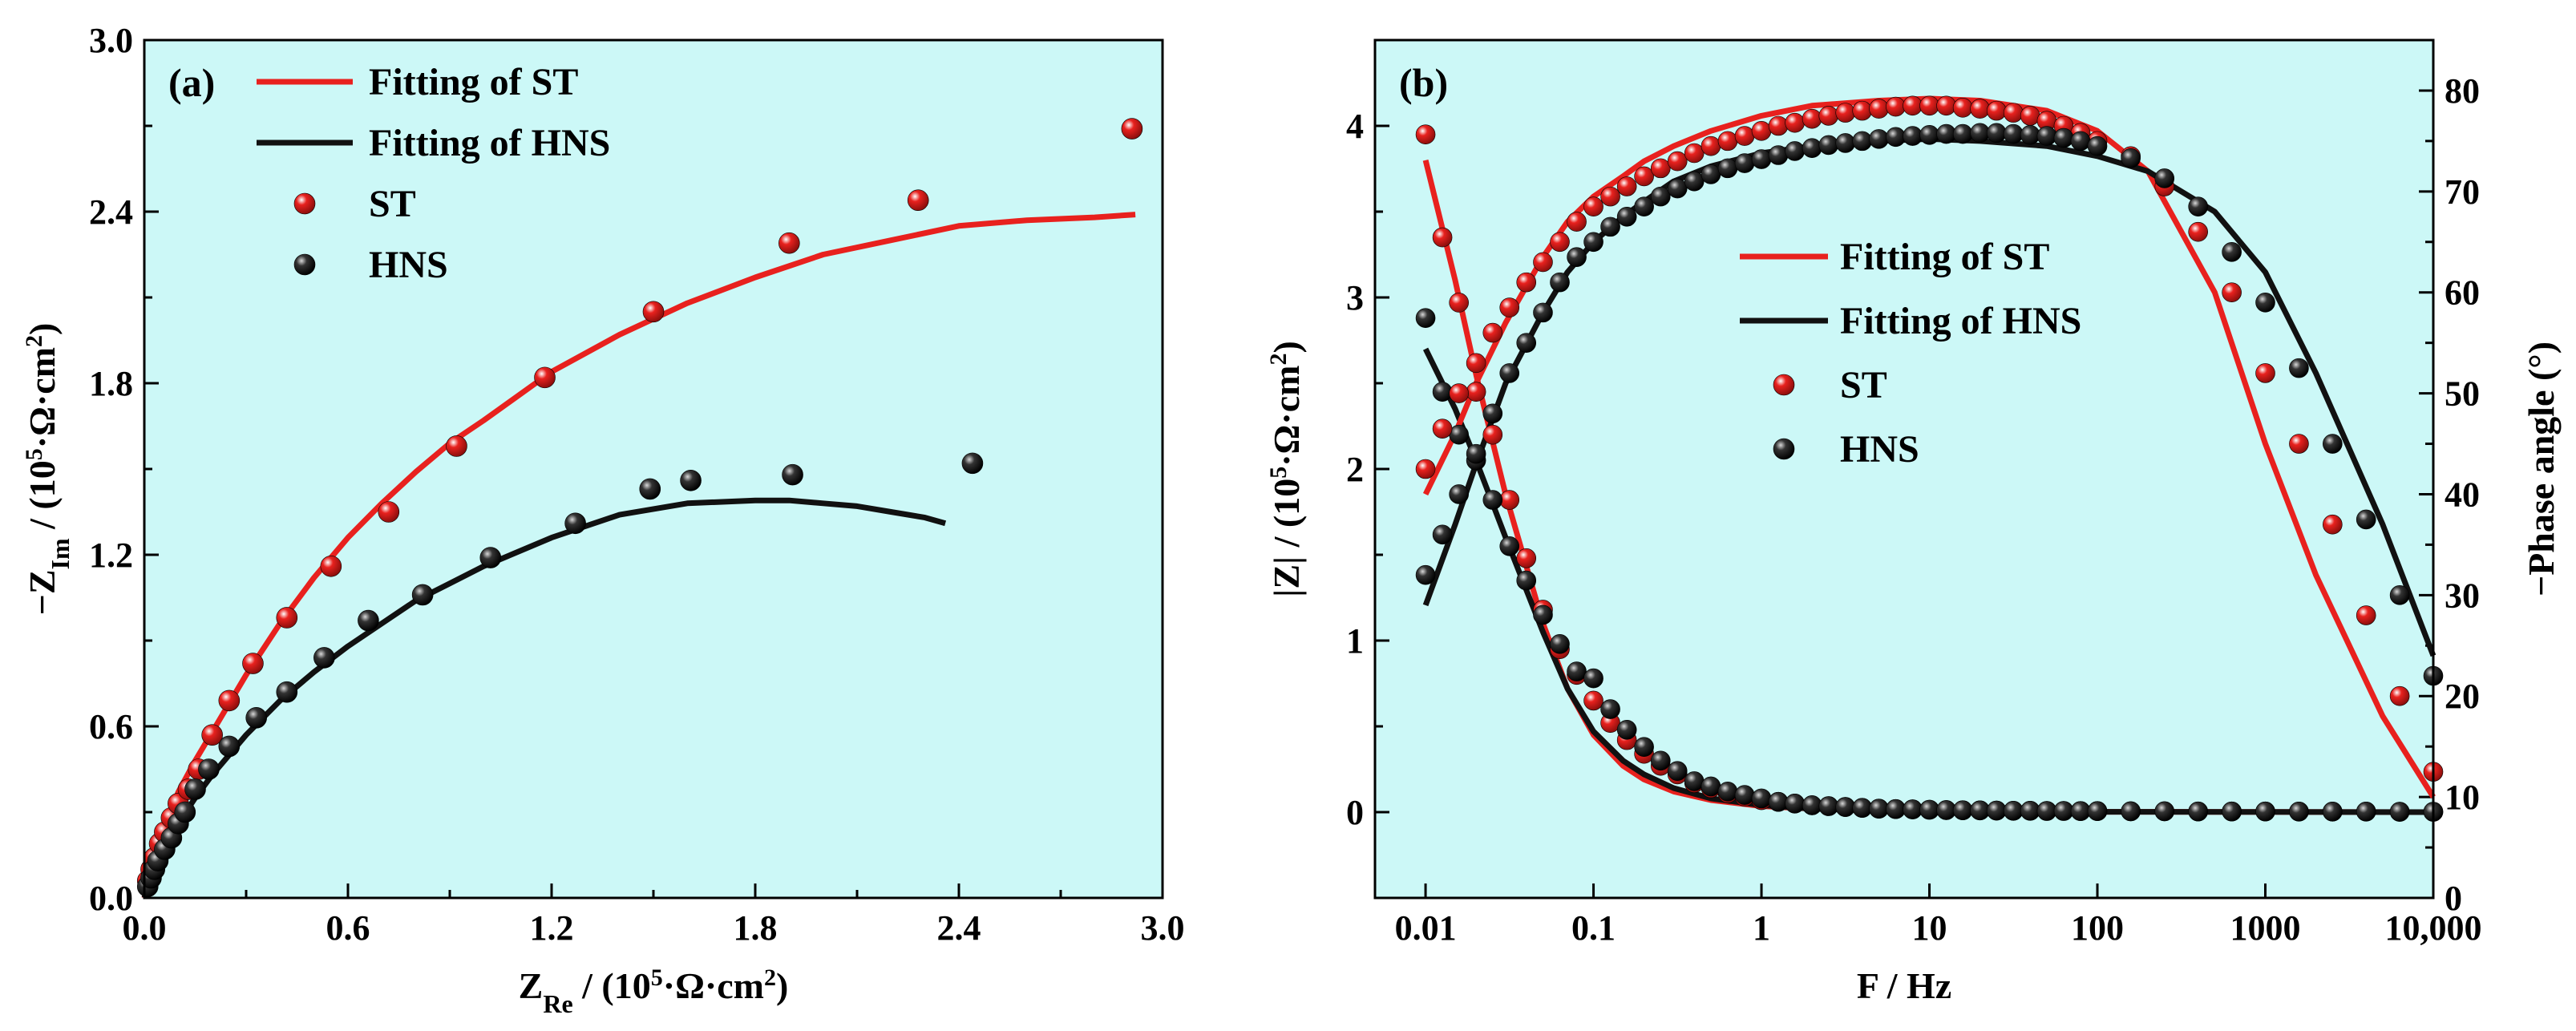 This screenshot has height=1031, width=2576. I want to click on x-tick-label: 0.1, so click(1593, 928).